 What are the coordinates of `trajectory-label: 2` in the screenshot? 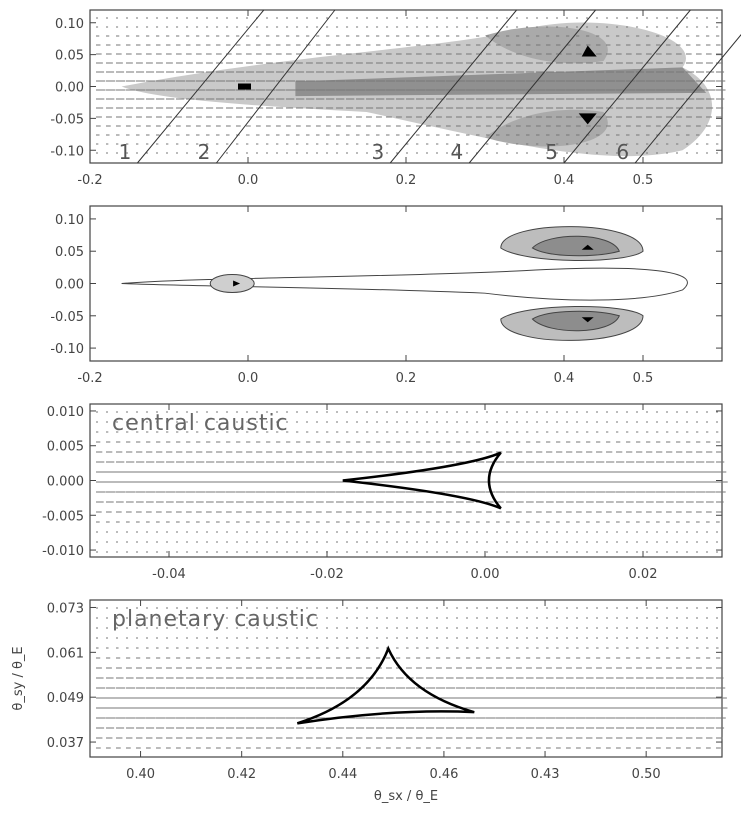 It's located at (204, 152).